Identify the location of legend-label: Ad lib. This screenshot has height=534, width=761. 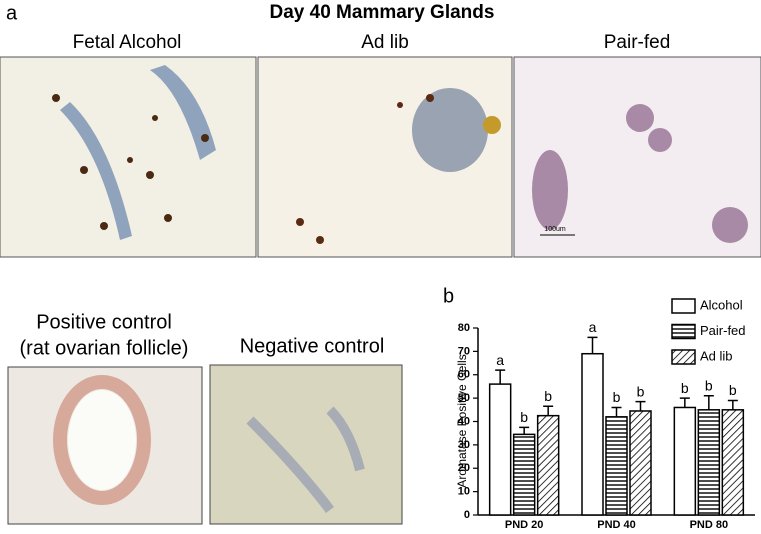
(716, 355).